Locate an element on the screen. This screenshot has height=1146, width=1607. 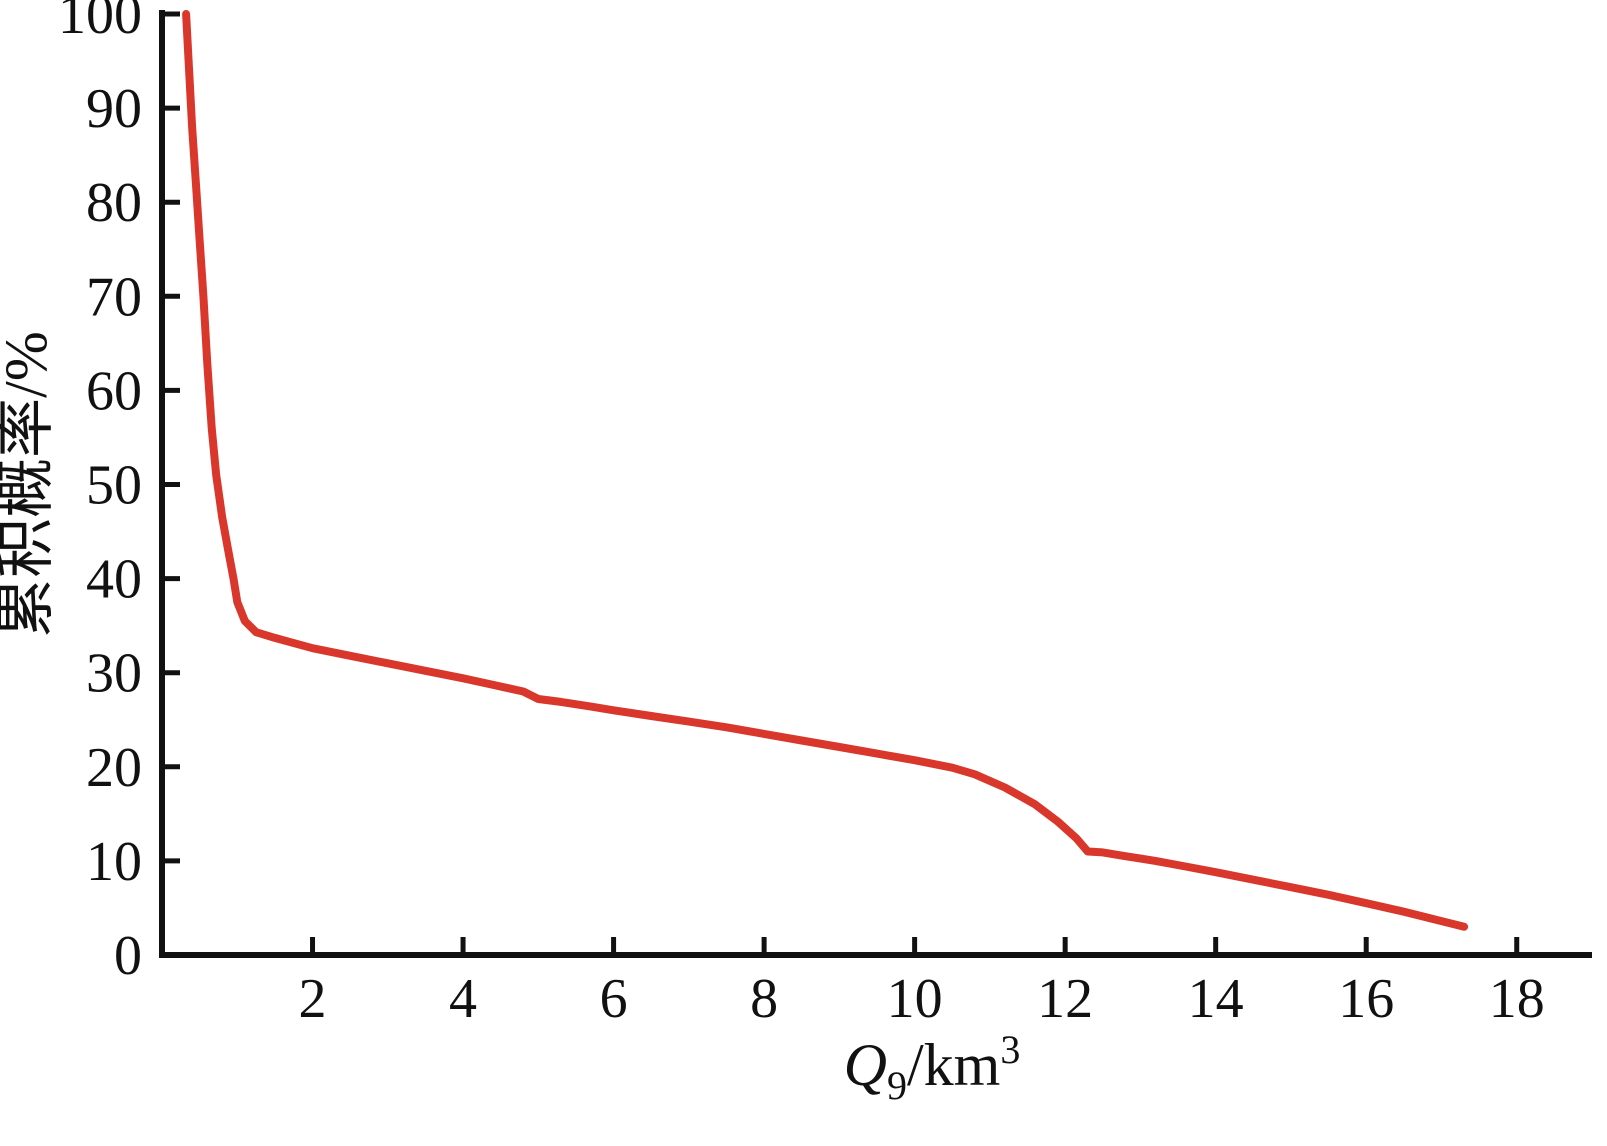
y-axis-tick-labels: 0 10 20 30 40 50 60 70 80 90 100 is located at coordinates (100, 493).